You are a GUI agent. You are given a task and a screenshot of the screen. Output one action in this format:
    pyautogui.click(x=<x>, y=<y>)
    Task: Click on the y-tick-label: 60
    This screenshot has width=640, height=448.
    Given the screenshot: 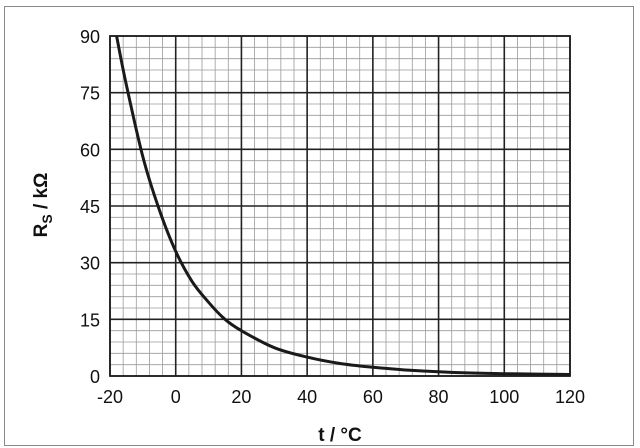 What is the action you would take?
    pyautogui.click(x=90, y=150)
    